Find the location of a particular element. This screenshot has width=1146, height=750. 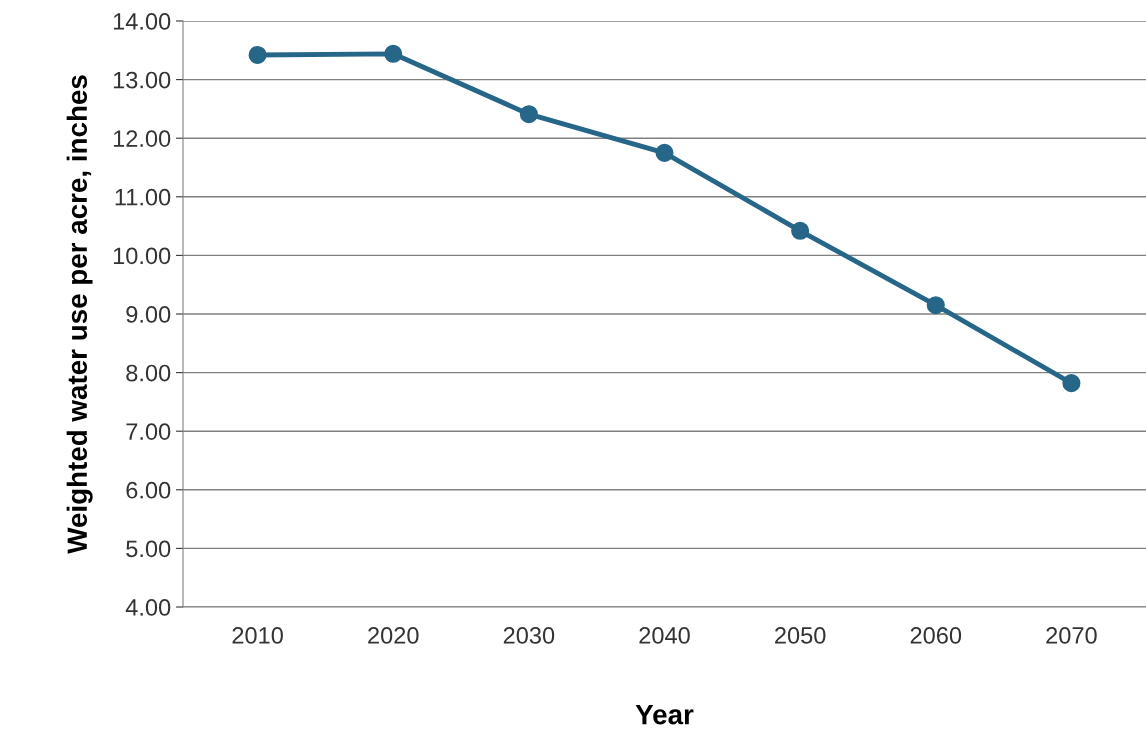

x-tick-label: 2040 is located at coordinates (664, 635).